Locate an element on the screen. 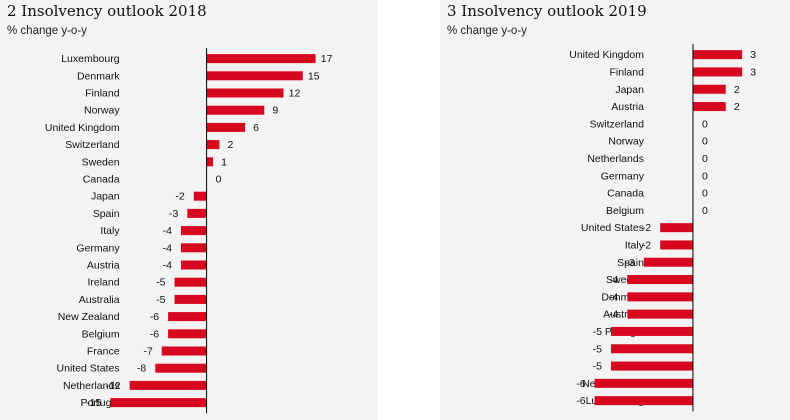 The width and height of the screenshot is (790, 420). bar-switzerland is located at coordinates (213, 145).